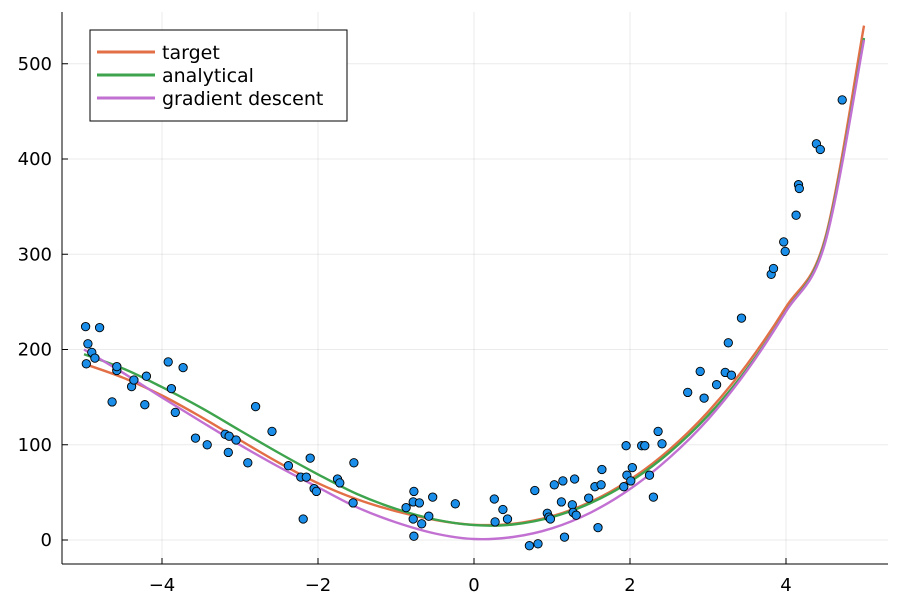 The height and width of the screenshot is (600, 900). I want to click on x-tick-label: 4, so click(785, 585).